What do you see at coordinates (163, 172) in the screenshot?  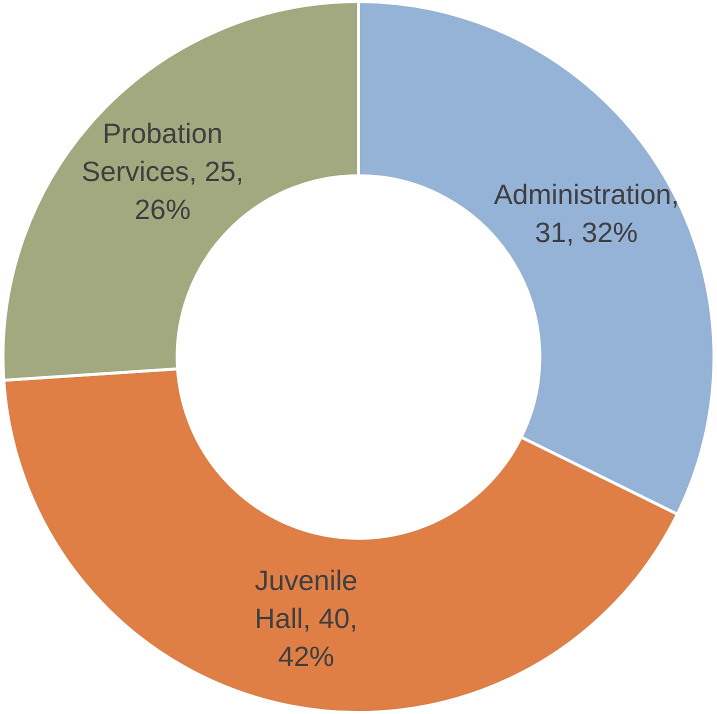 I see `slice-label: Probation Services, 25, 26%` at bounding box center [163, 172].